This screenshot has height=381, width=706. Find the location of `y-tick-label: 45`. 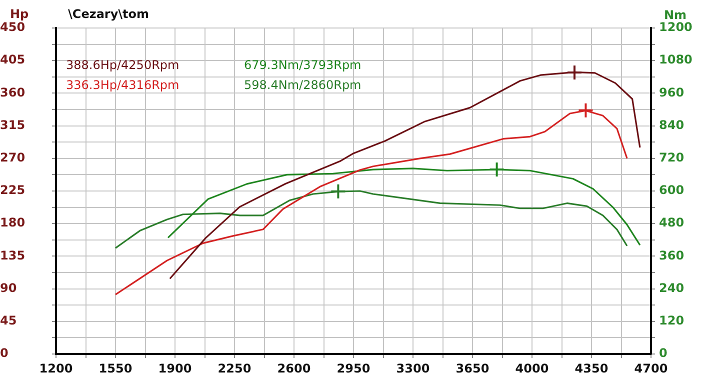

y-tick-label: 45 is located at coordinates (8, 321).